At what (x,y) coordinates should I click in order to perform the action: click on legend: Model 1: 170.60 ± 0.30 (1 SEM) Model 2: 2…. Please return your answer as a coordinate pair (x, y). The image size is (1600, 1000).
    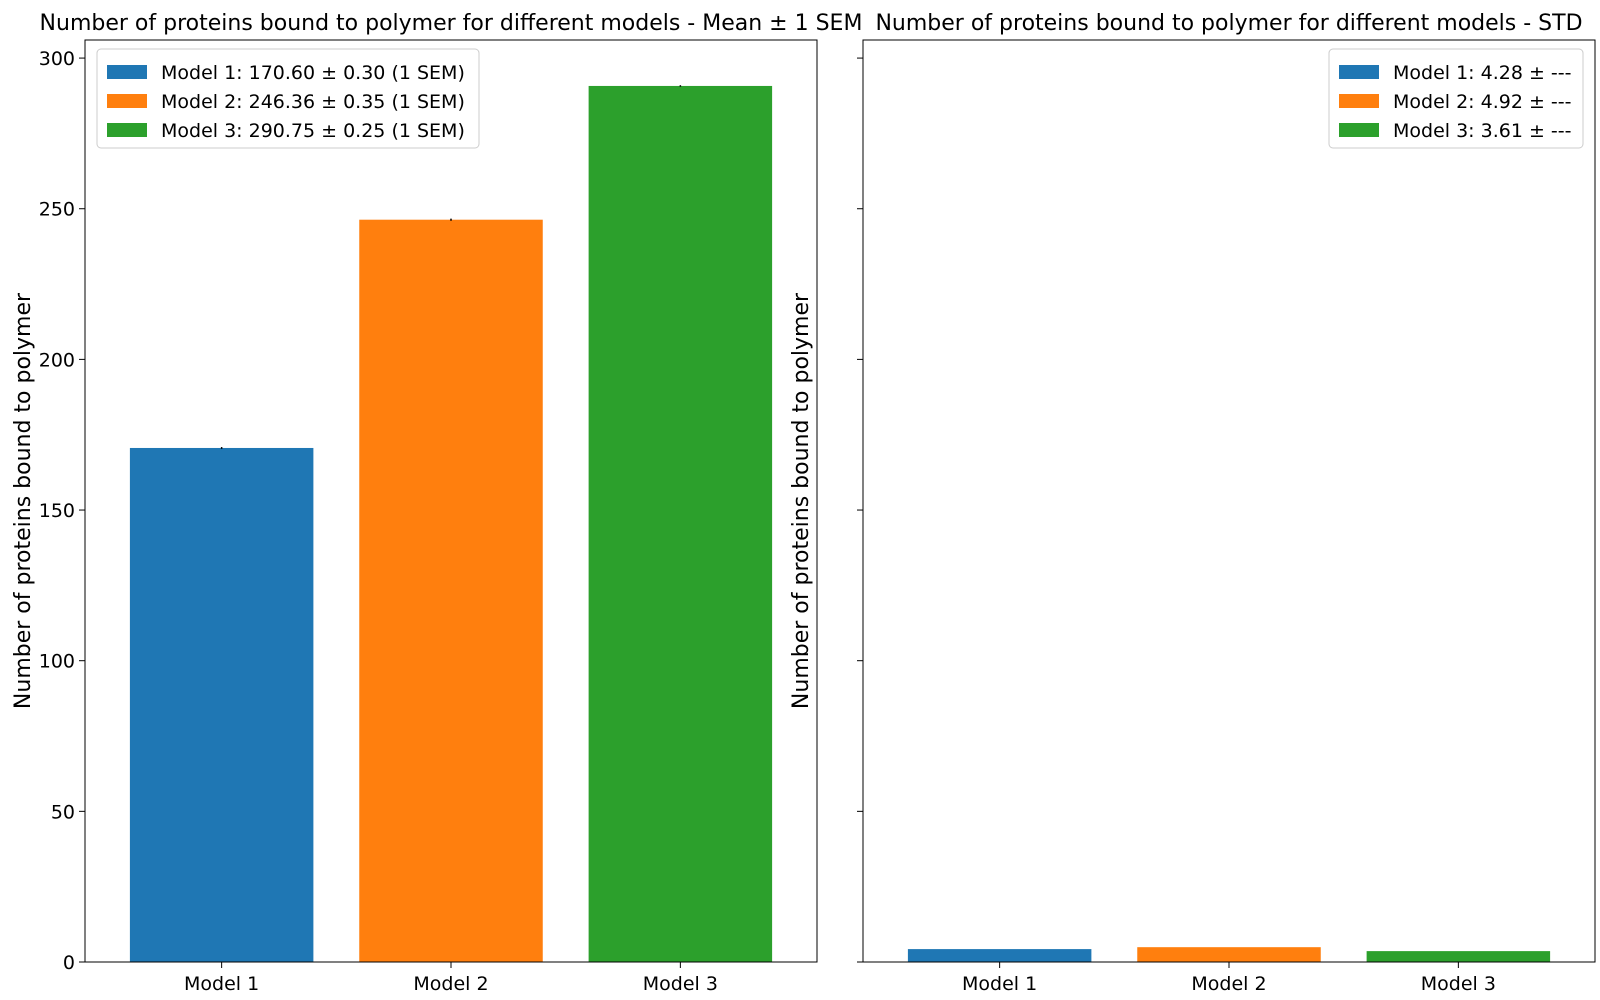
    Looking at the image, I should click on (288, 98).